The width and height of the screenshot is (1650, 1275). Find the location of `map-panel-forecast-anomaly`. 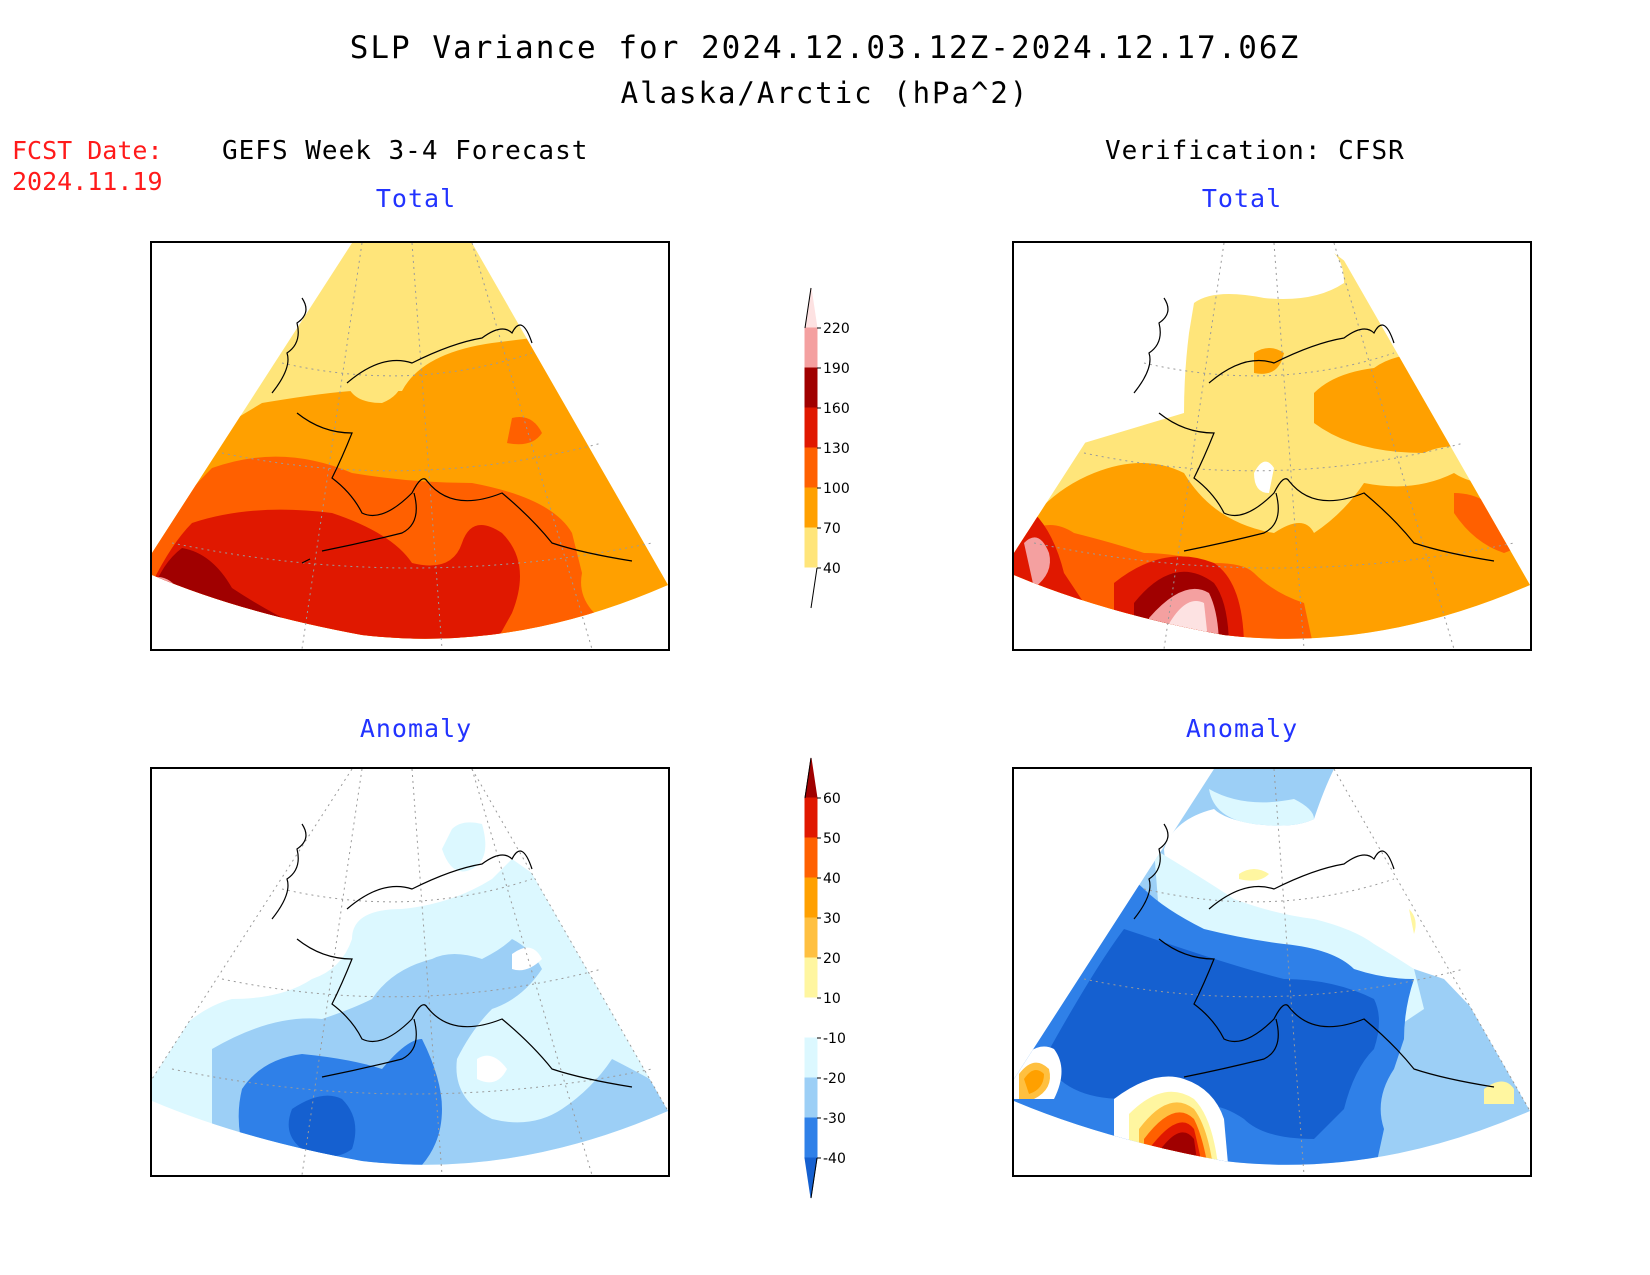

map-panel-forecast-anomaly is located at coordinates (410, 972).